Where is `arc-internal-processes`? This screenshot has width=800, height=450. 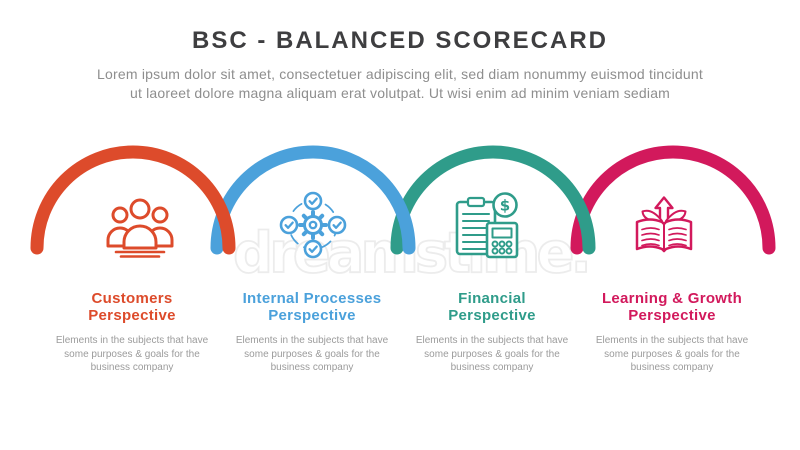
arc-internal-processes is located at coordinates (313, 200).